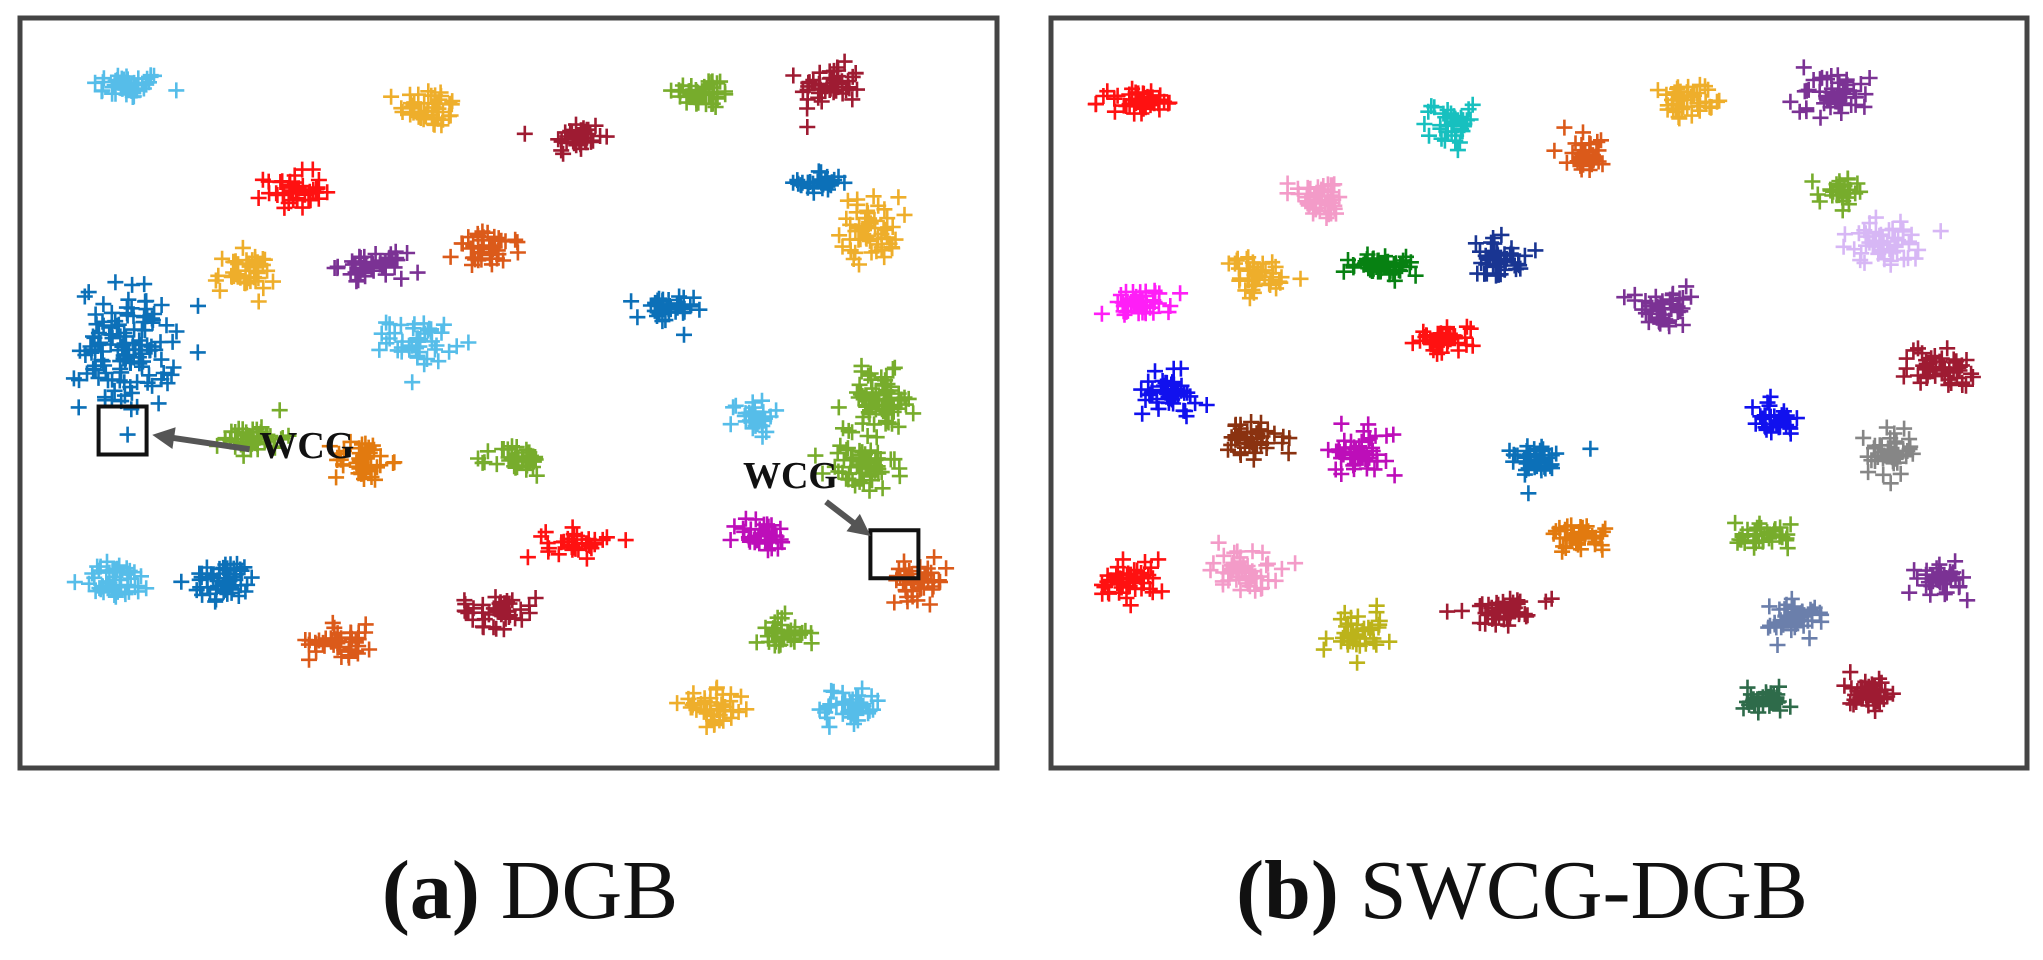 The image size is (2043, 960). I want to click on cluster-b-27-points, so click(1499, 612).